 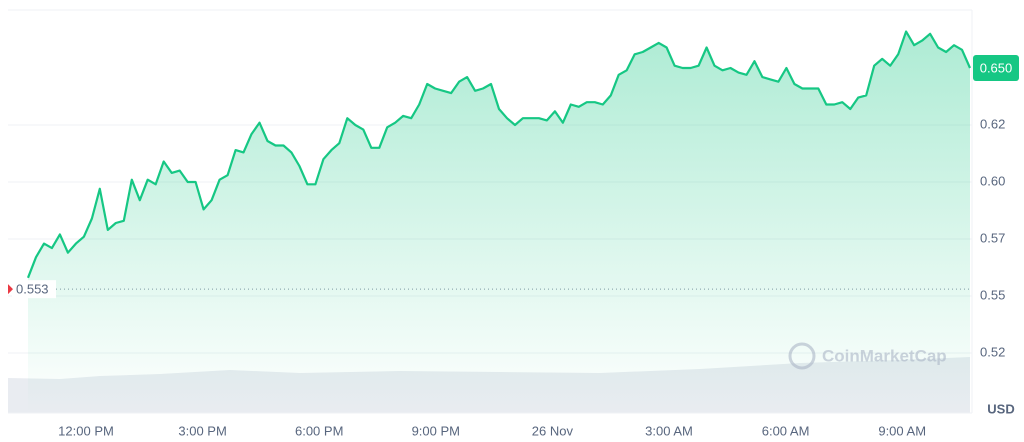 What do you see at coordinates (992, 294) in the screenshot?
I see `y-tick-label: 0.55` at bounding box center [992, 294].